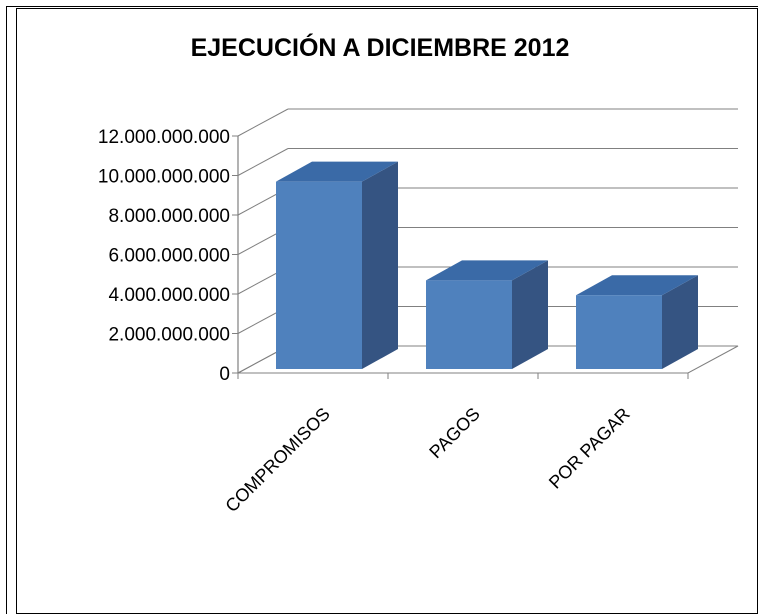 This screenshot has height=616, width=760. I want to click on chart-floor, so click(488, 362).